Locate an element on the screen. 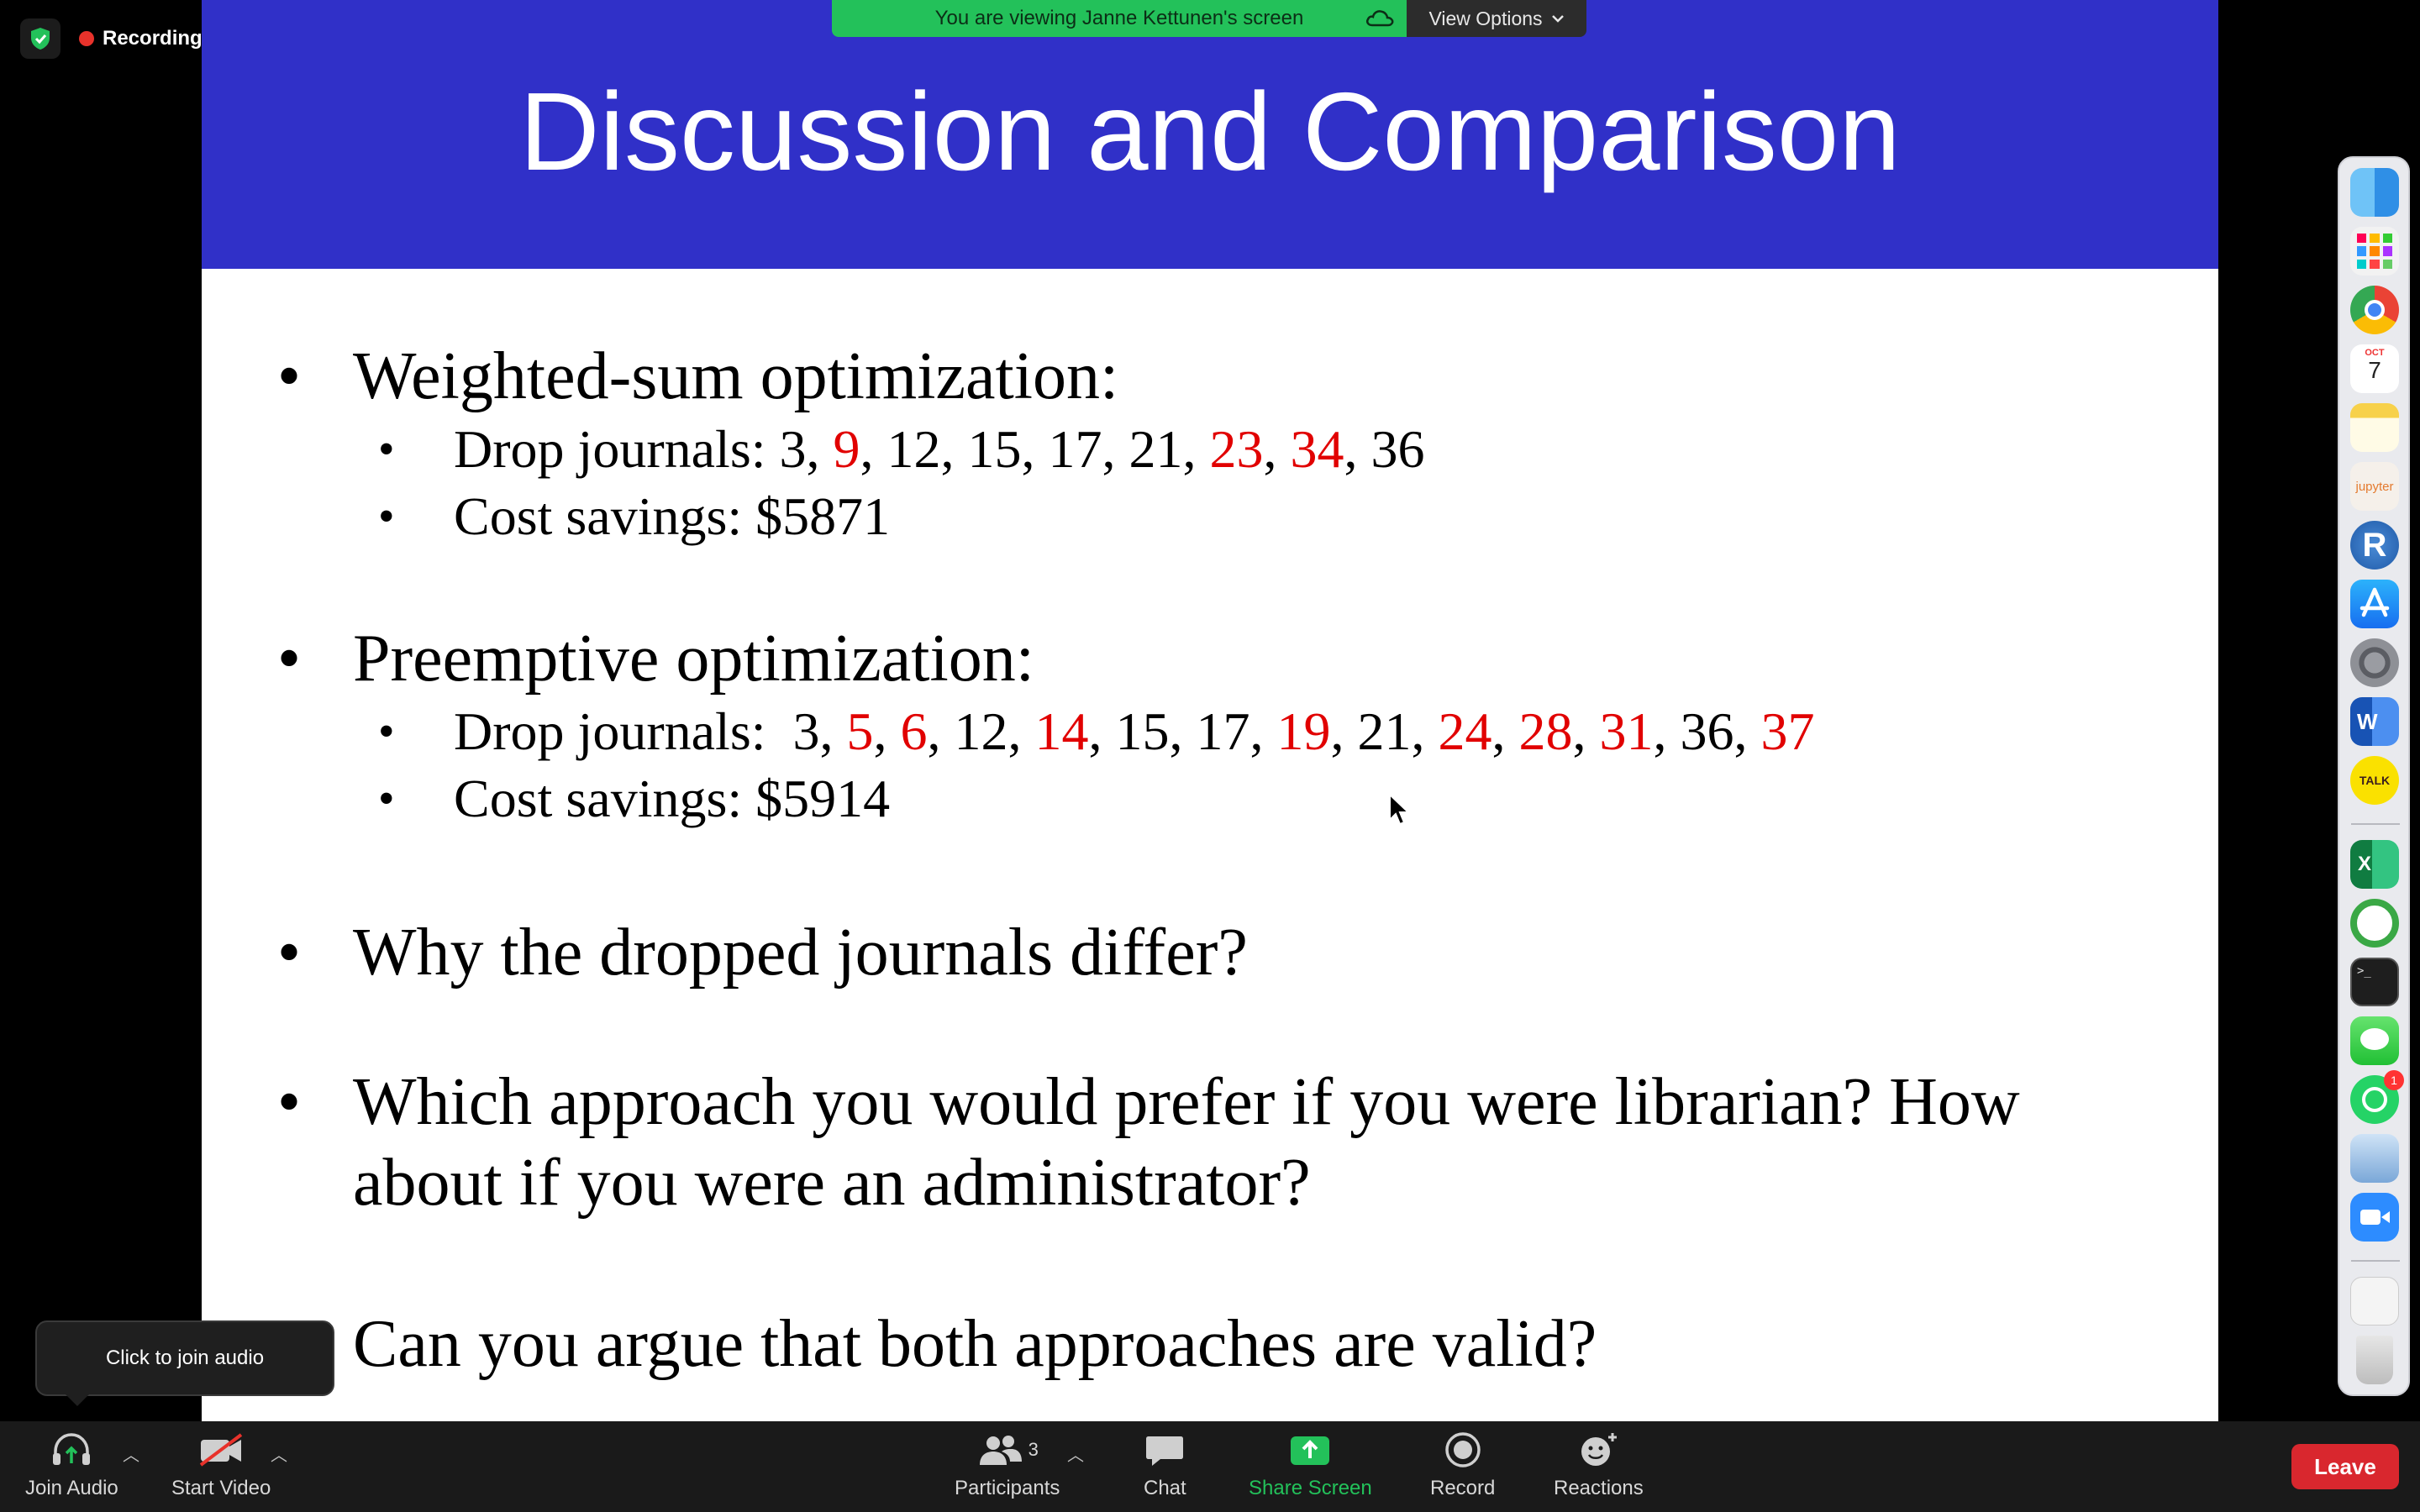 This screenshot has height=1512, width=2420. journal-number: 31 is located at coordinates (1626, 731).